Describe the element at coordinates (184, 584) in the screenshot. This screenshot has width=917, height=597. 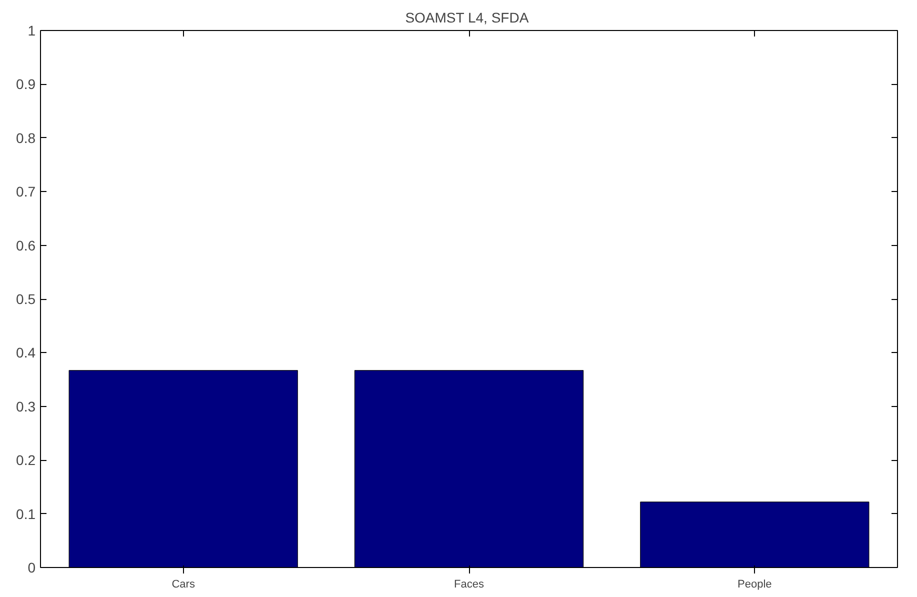
I see `x-tick-label: Cars` at that location.